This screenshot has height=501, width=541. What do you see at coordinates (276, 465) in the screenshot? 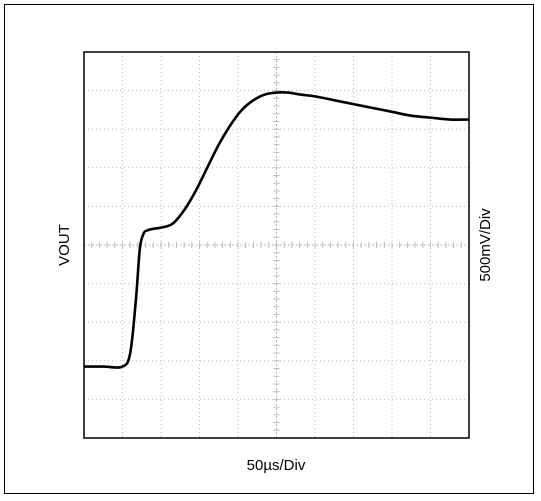
I see `x-scale-label: 50µs/Div` at bounding box center [276, 465].